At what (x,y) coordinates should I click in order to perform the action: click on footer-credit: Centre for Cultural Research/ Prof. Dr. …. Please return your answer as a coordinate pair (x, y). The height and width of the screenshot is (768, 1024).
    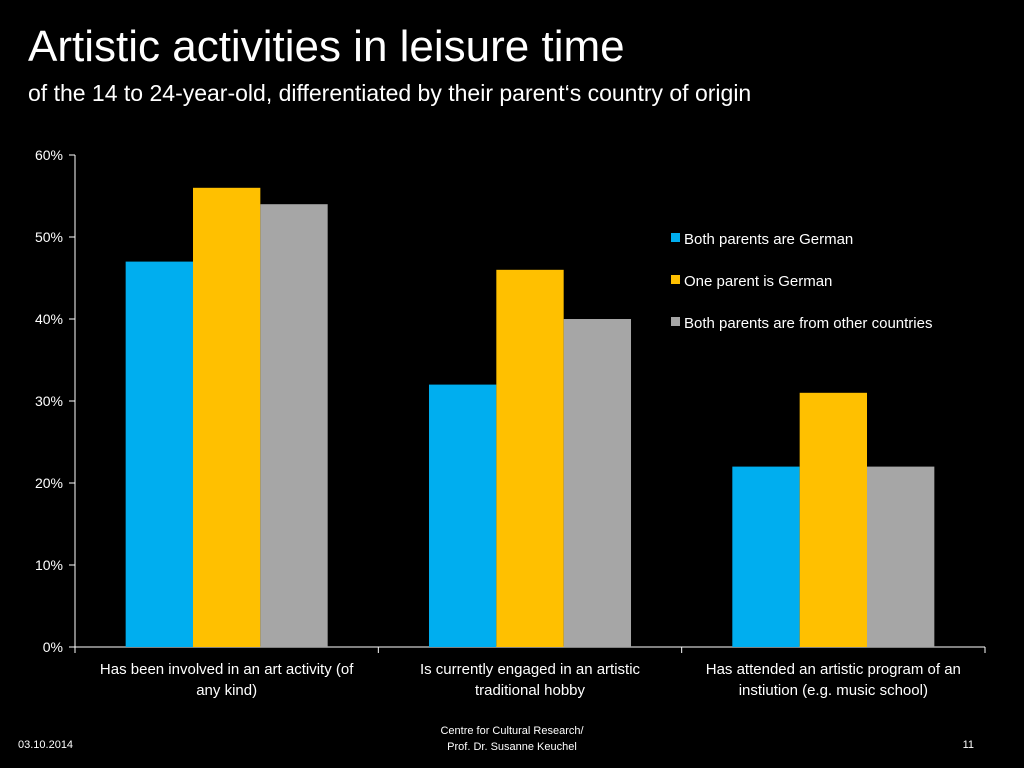
    Looking at the image, I should click on (512, 739).